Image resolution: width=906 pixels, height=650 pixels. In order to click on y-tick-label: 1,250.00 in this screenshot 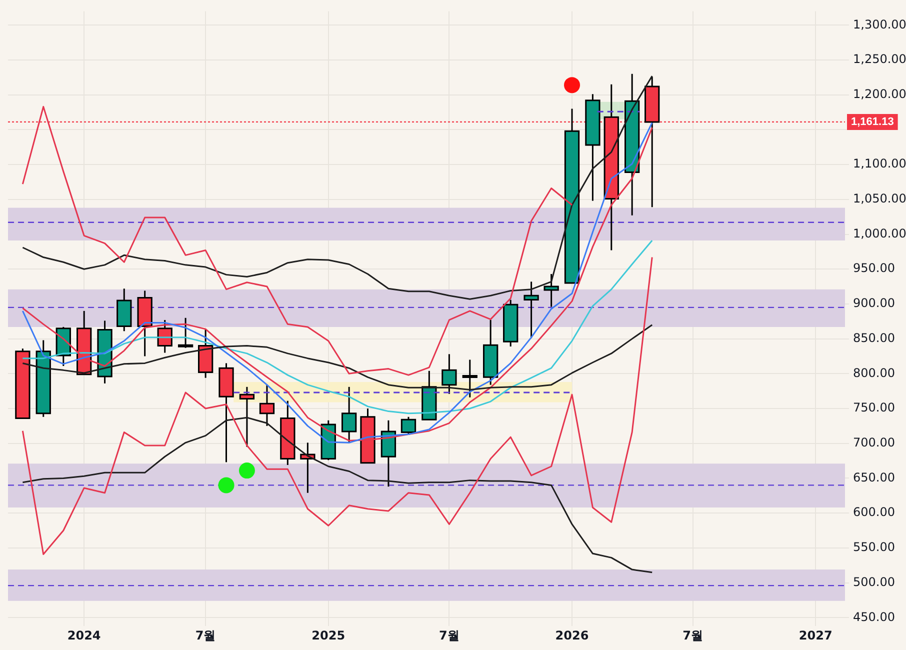, I will do `click(879, 59)`.